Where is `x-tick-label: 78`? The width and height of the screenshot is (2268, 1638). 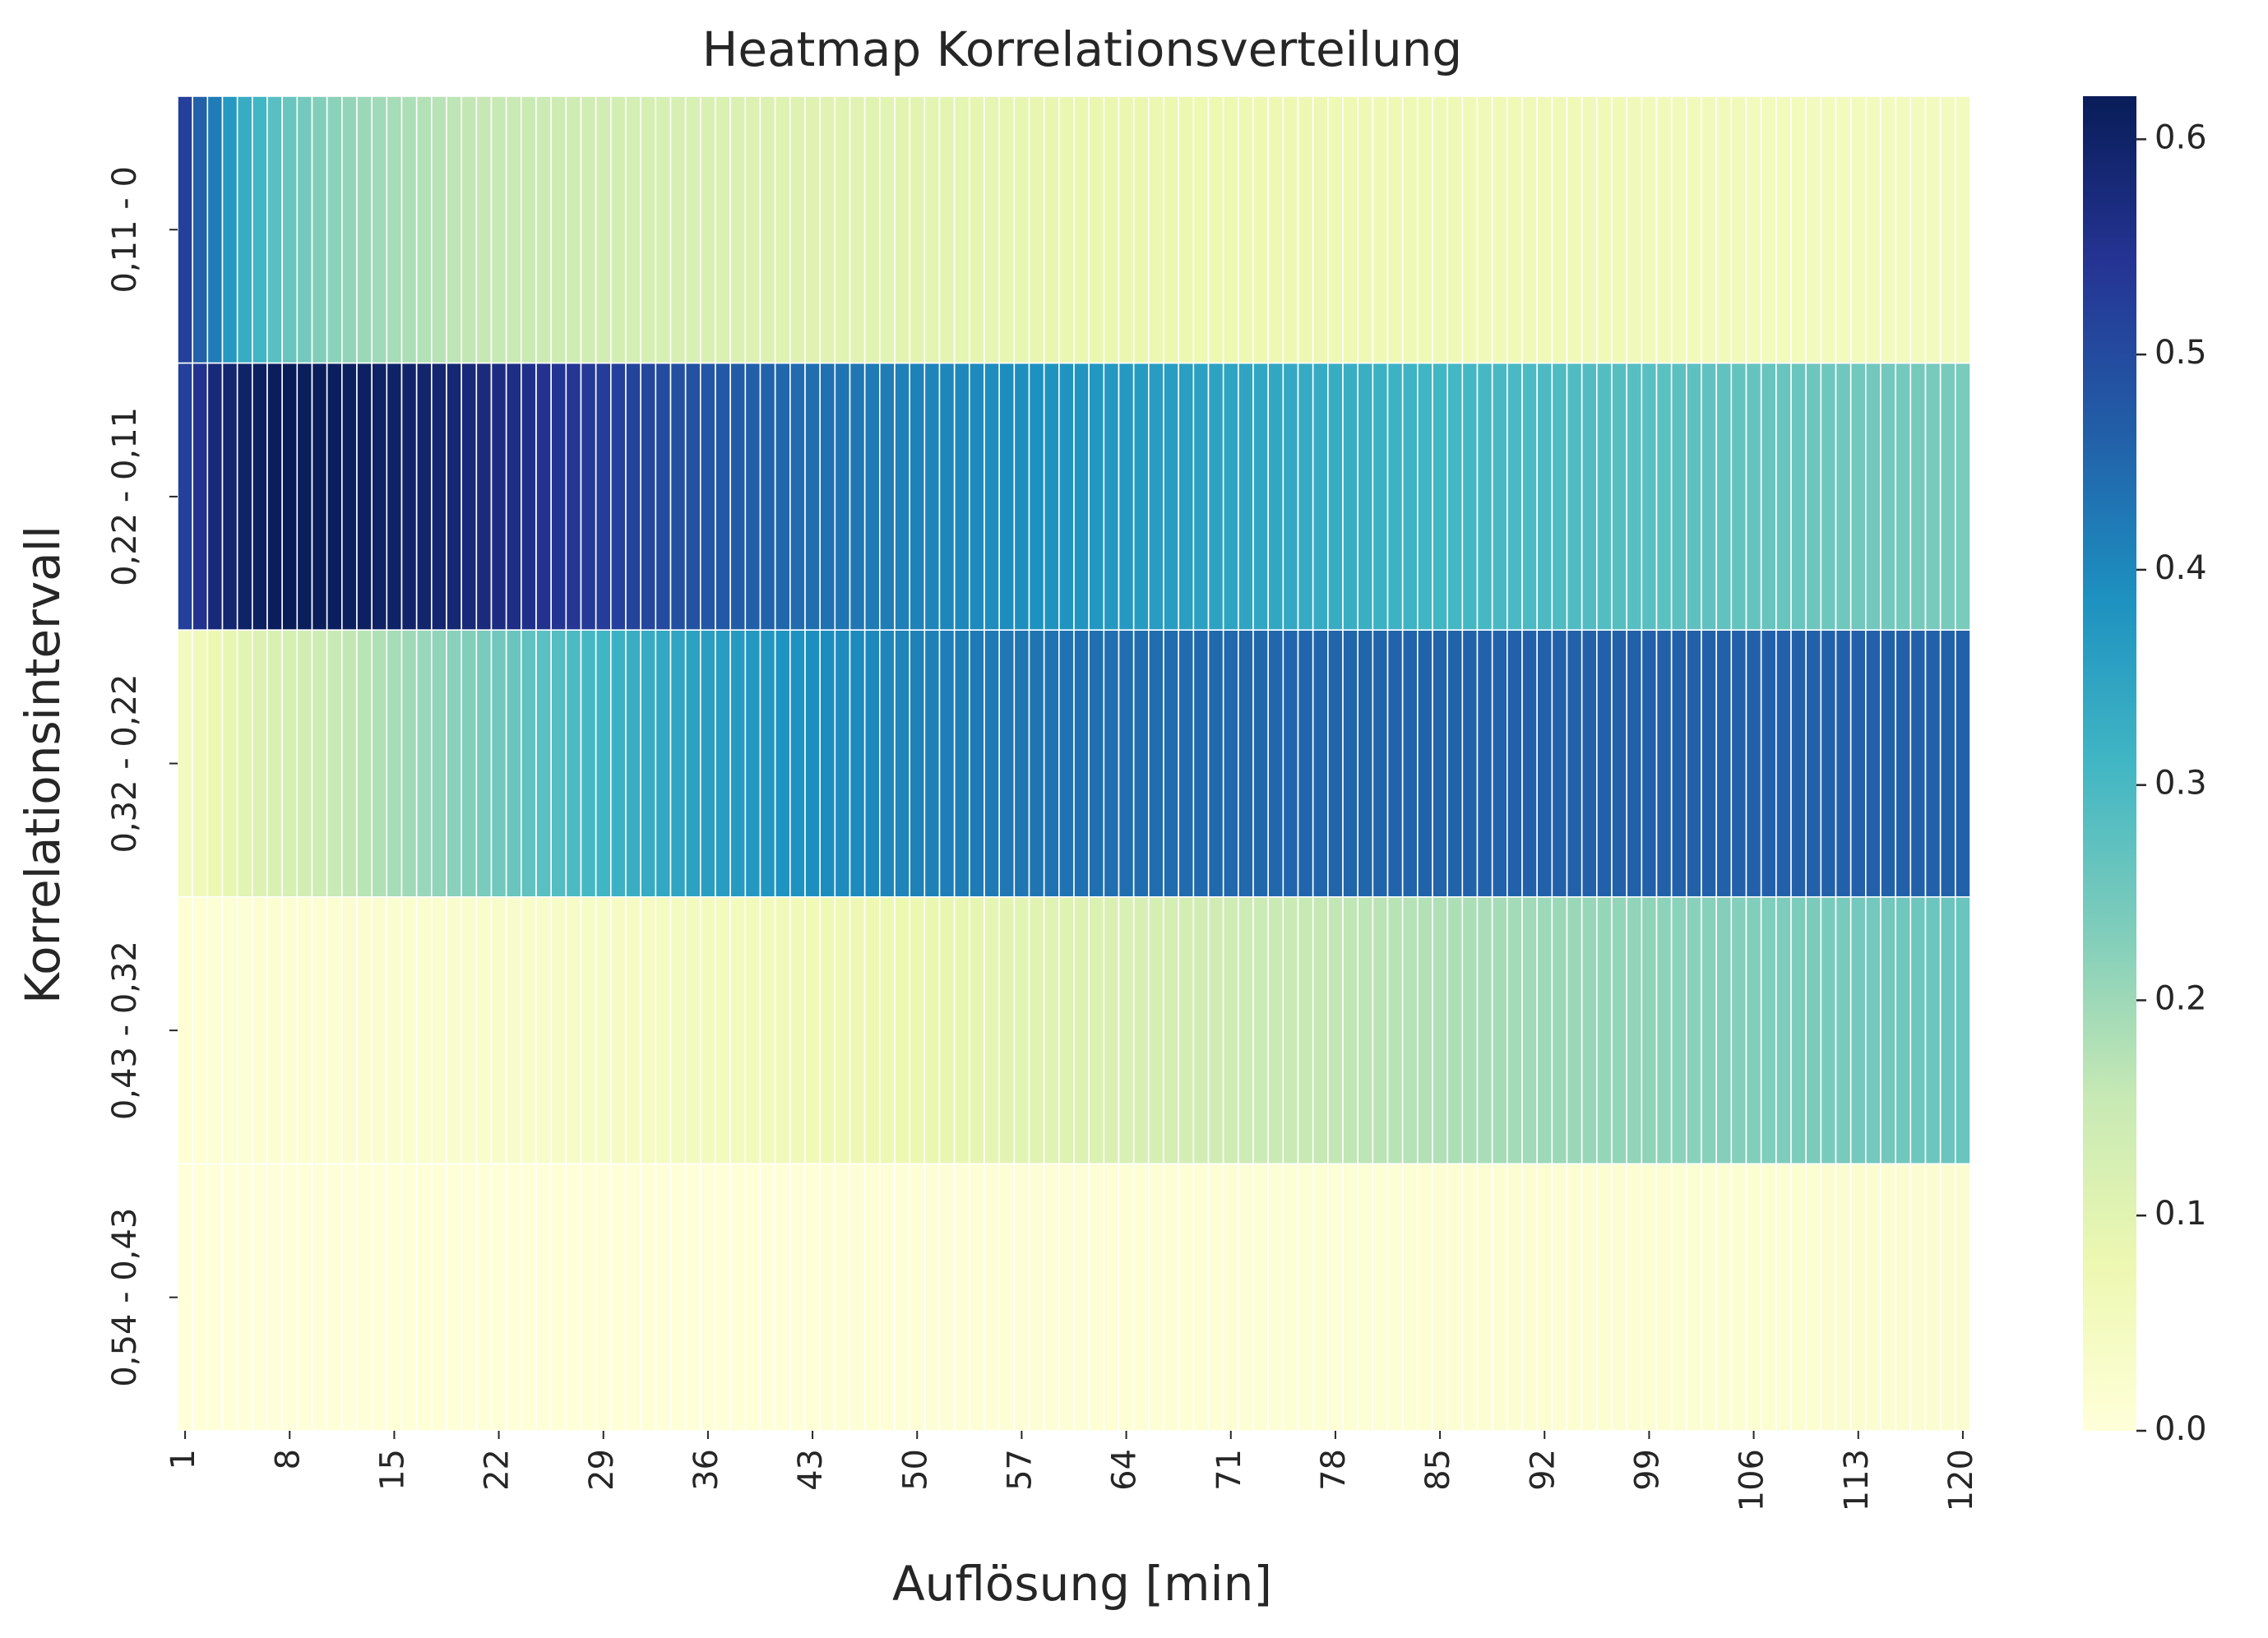
x-tick-label: 78 is located at coordinates (1334, 1470).